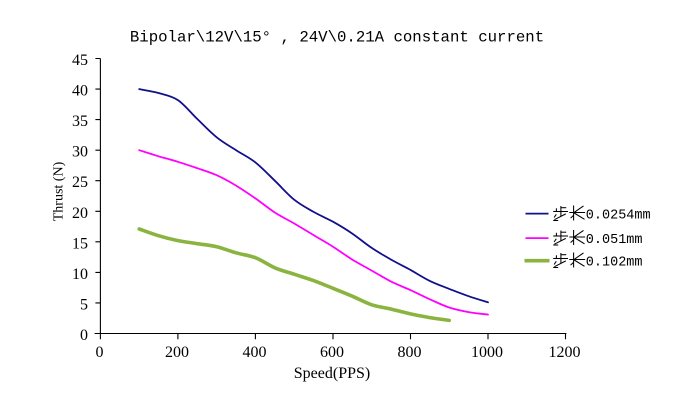 The height and width of the screenshot is (400, 693). What do you see at coordinates (177, 352) in the screenshot?
I see `svg-text: 200` at bounding box center [177, 352].